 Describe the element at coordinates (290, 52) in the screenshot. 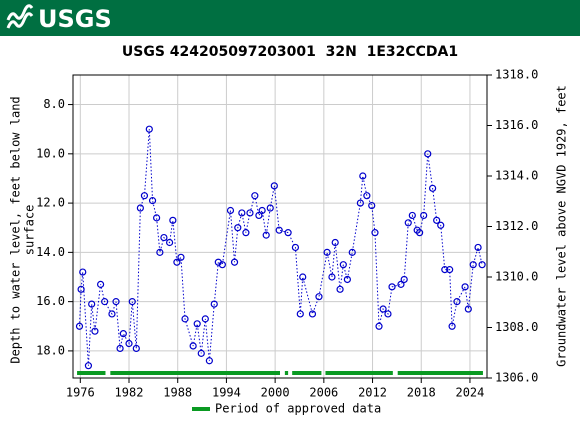

I see `chart-title: USGS 424205097203001 32N 1E32CCDA1` at that location.